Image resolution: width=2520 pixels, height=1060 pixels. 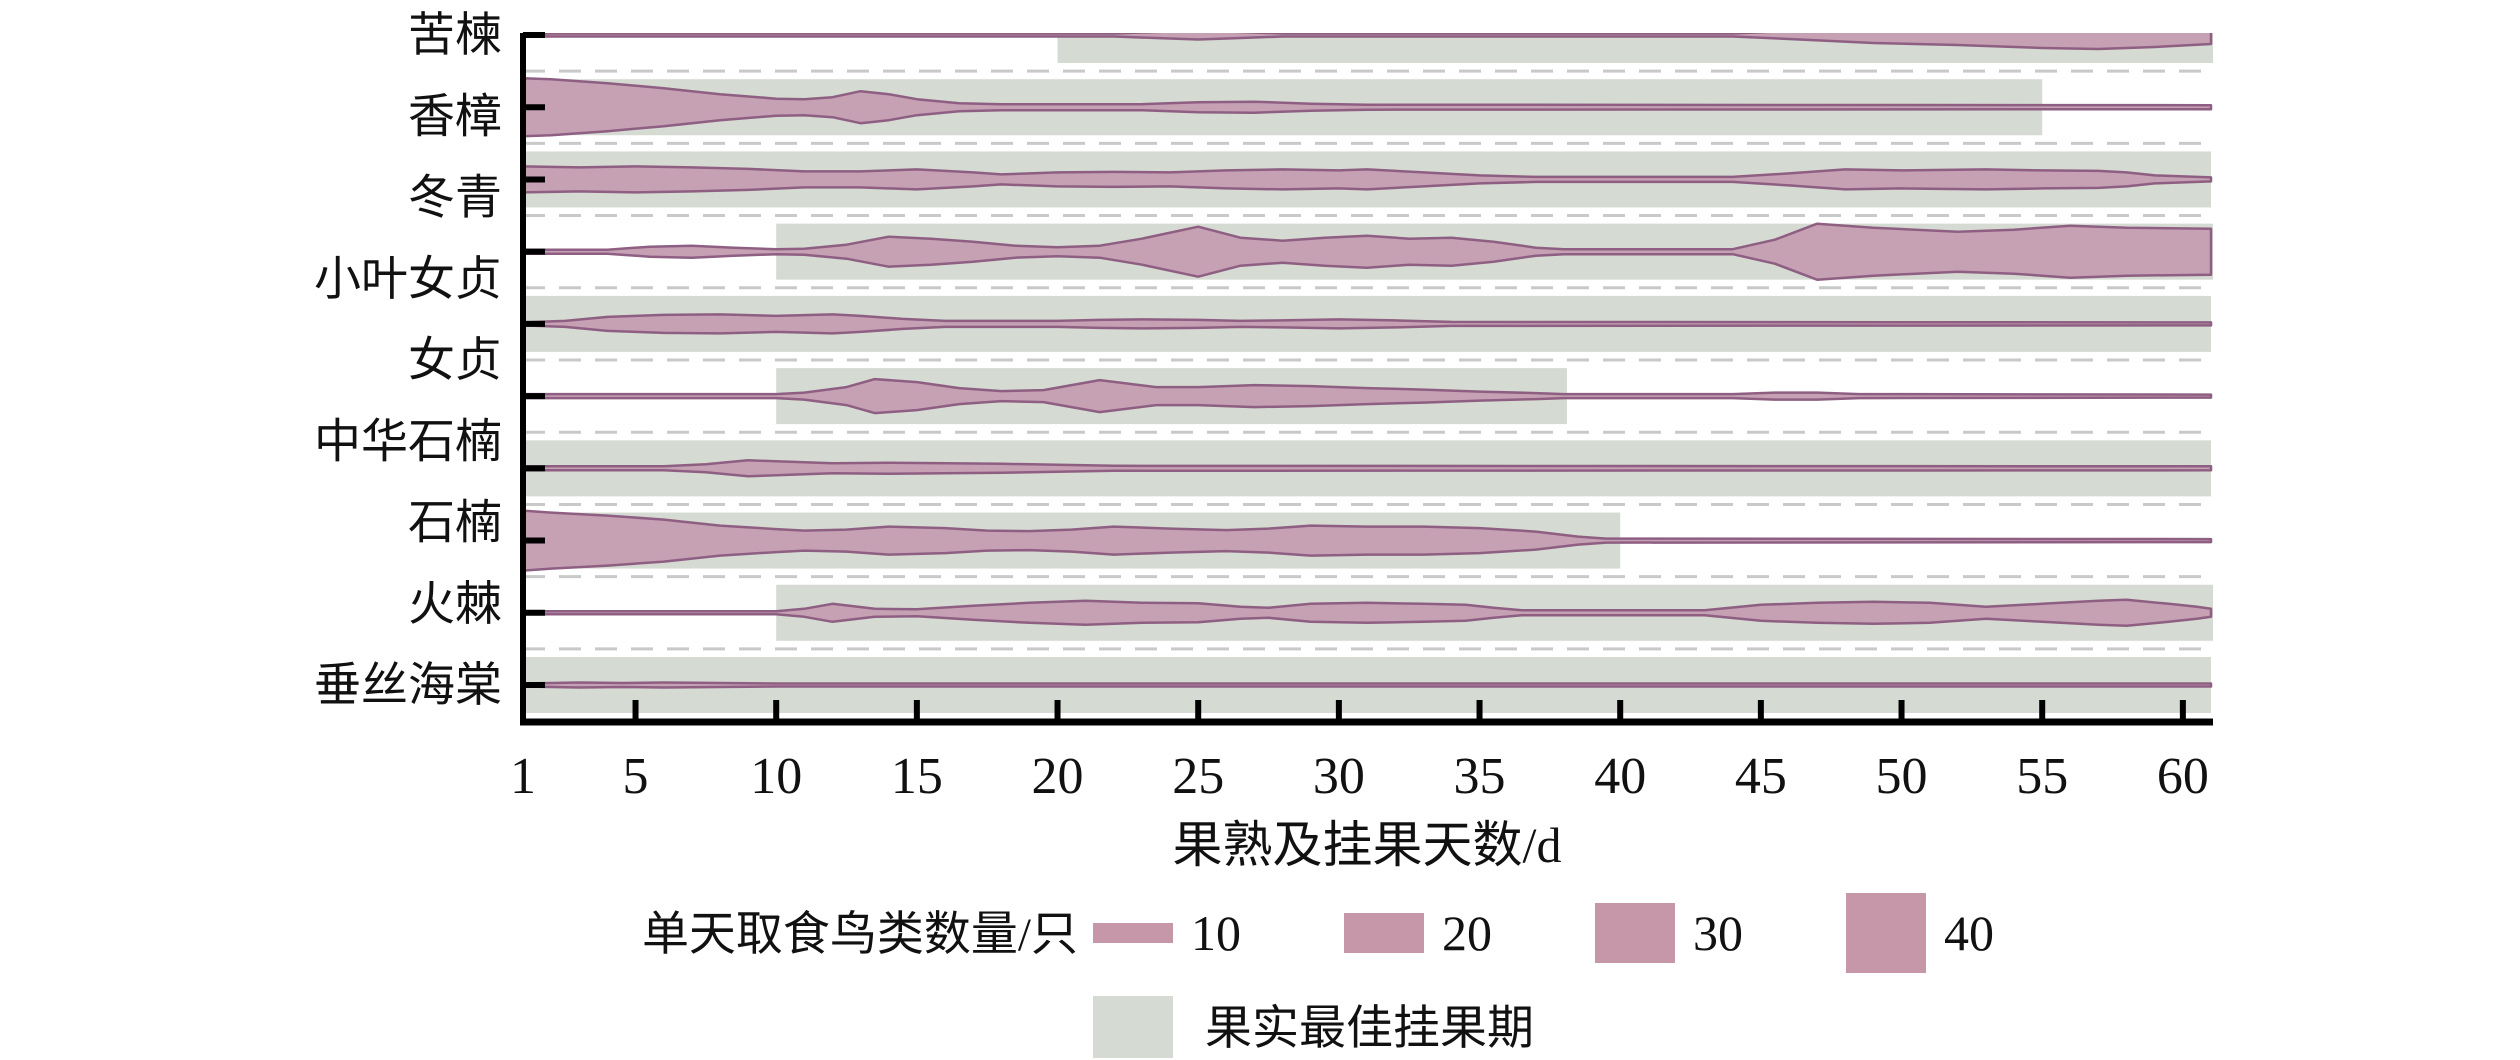 I want to click on x-tick-label: 50, so click(x=1902, y=776).